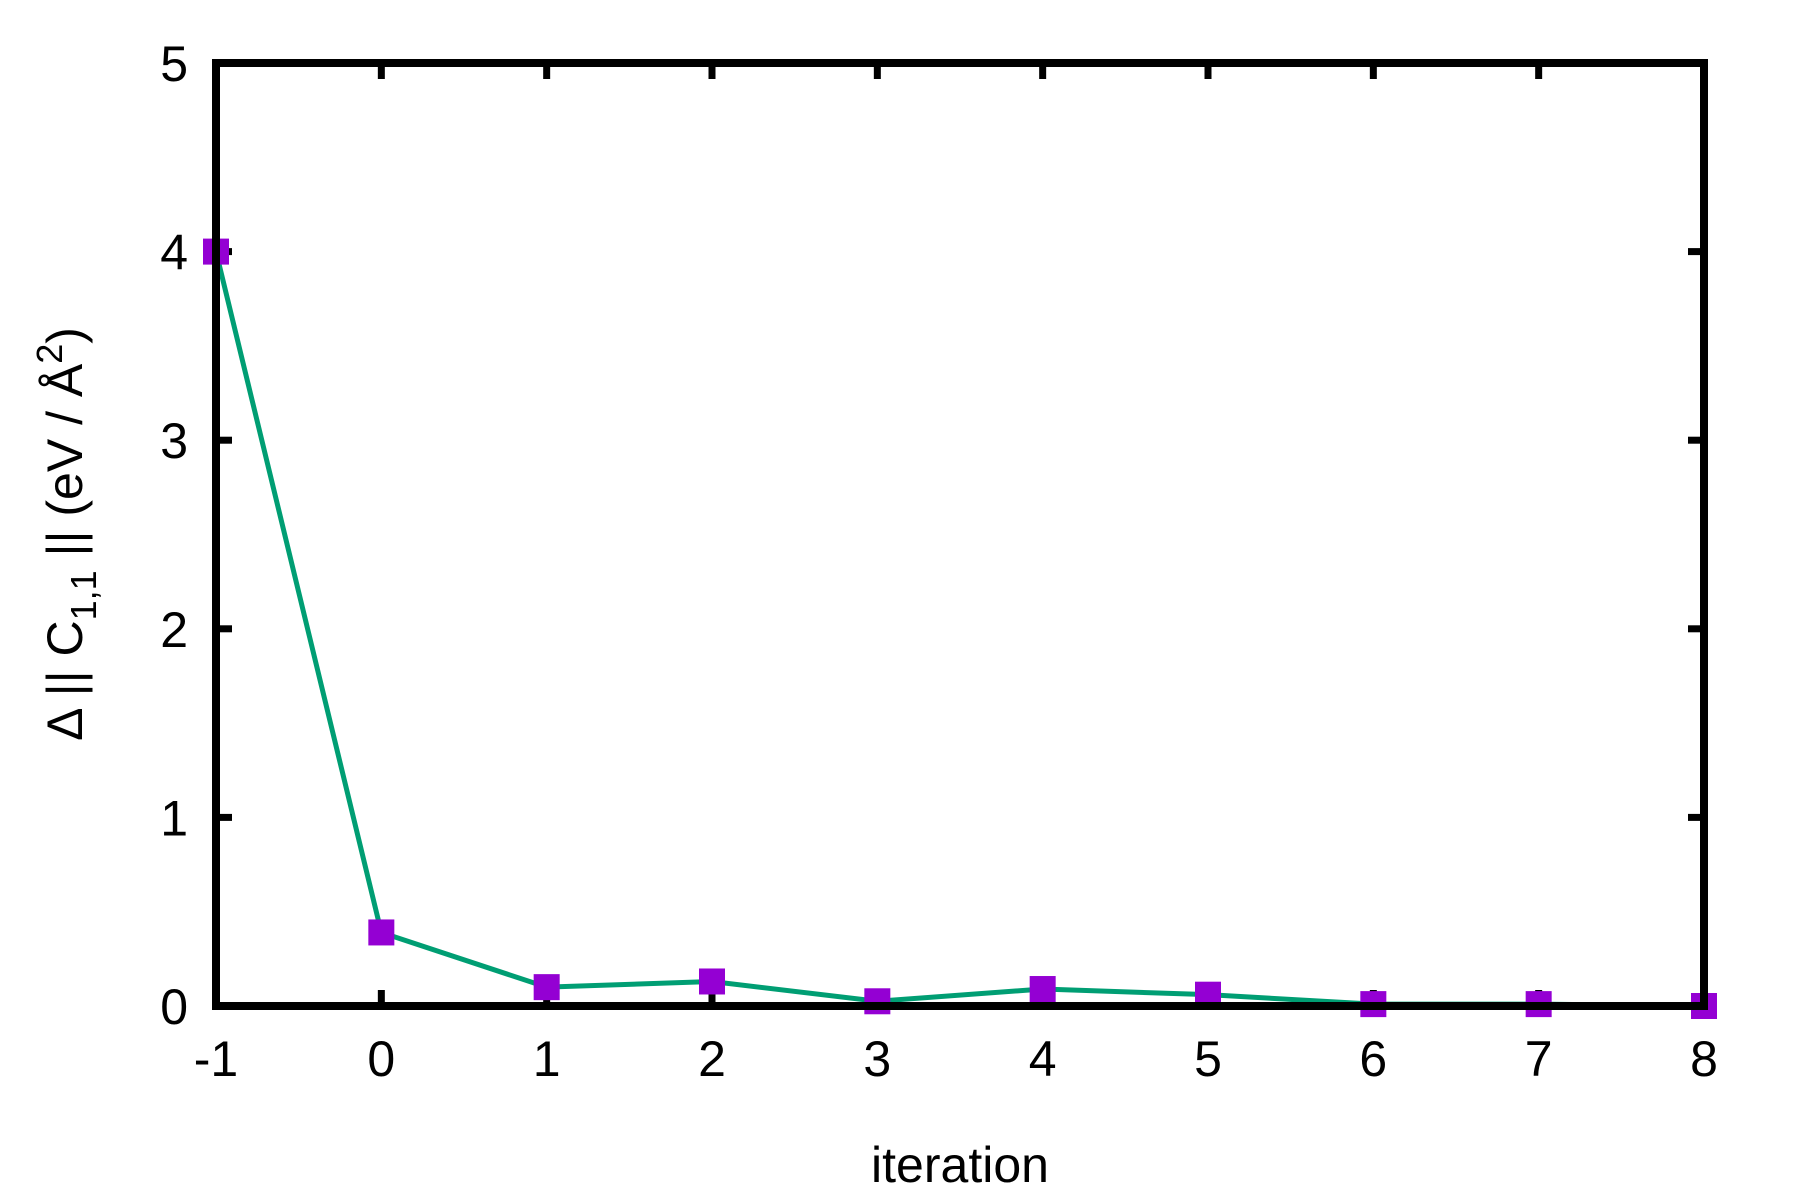 The image size is (1800, 1200). What do you see at coordinates (381, 1059) in the screenshot?
I see `x-tick-label: 0` at bounding box center [381, 1059].